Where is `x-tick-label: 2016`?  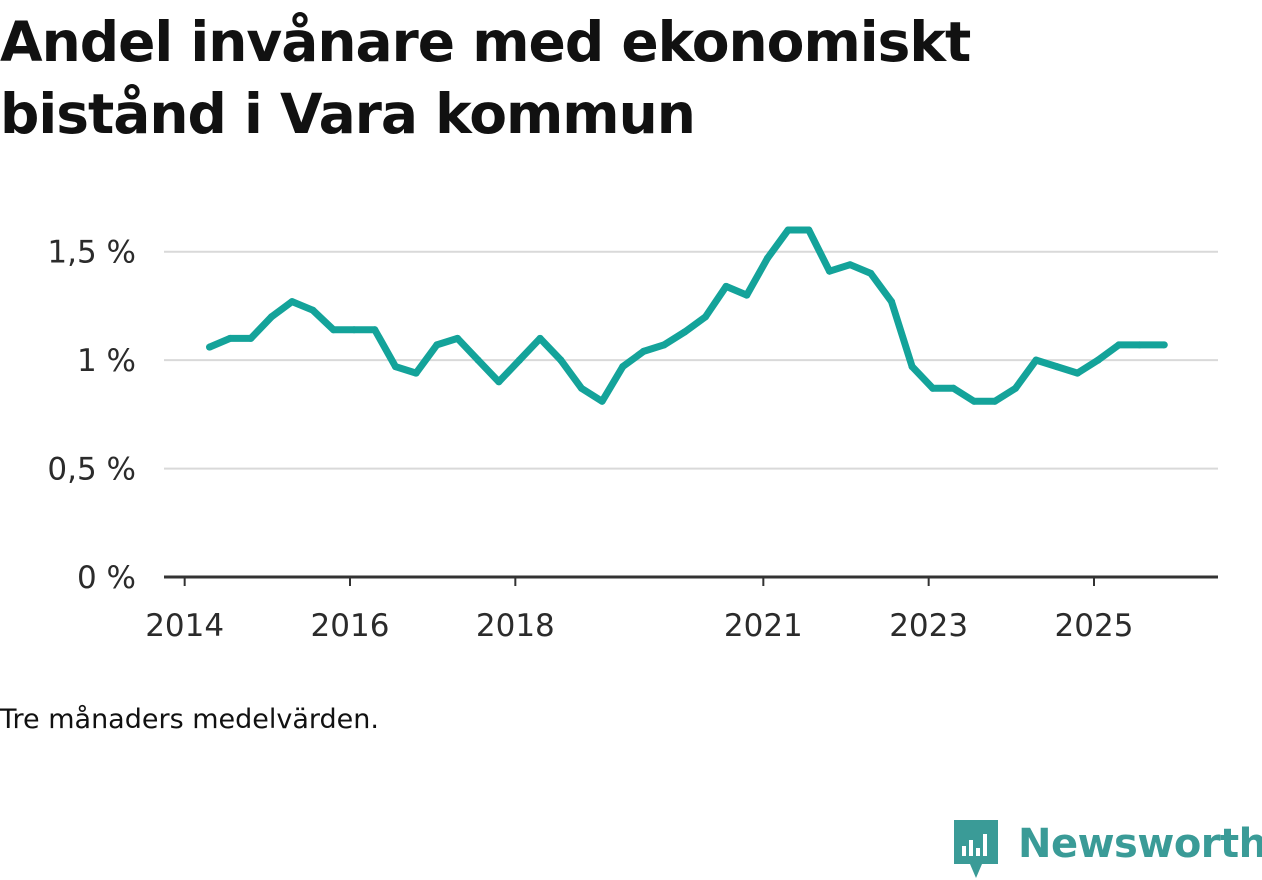
x-tick-label: 2016 is located at coordinates (350, 626).